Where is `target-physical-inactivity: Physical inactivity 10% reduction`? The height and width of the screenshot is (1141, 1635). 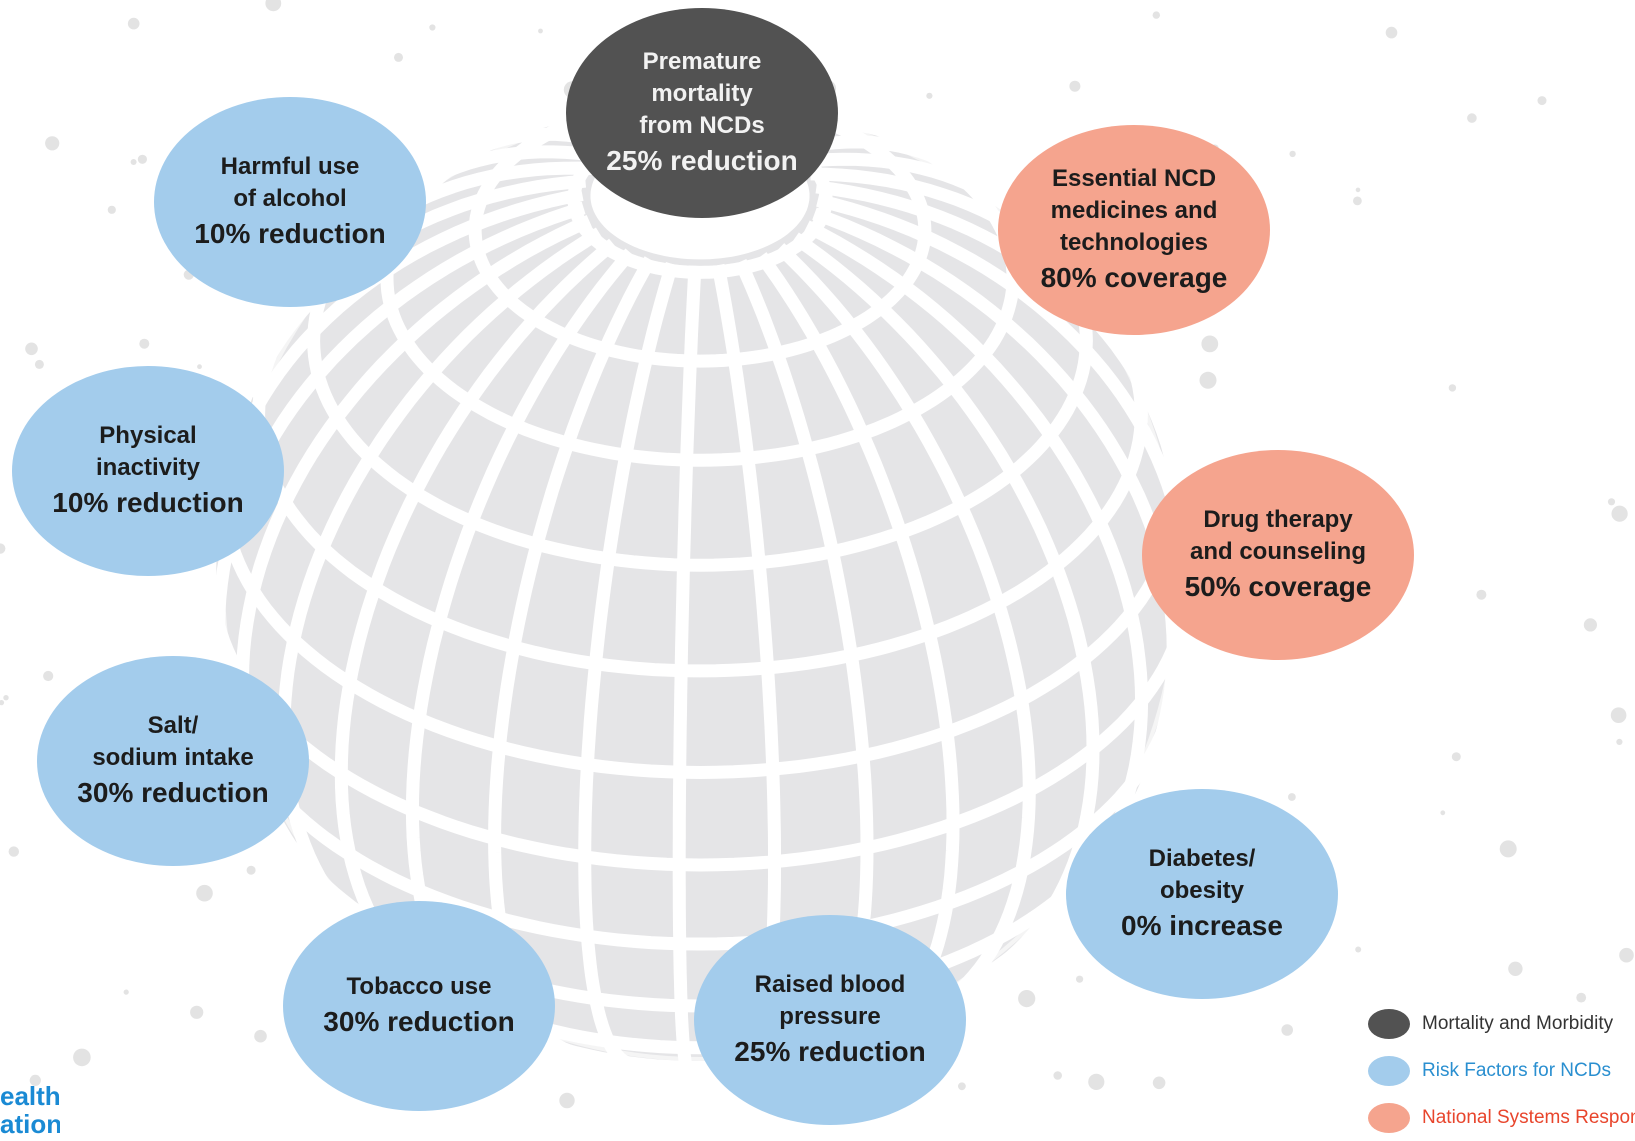
target-physical-inactivity: Physical inactivity 10% reduction is located at coordinates (148, 471).